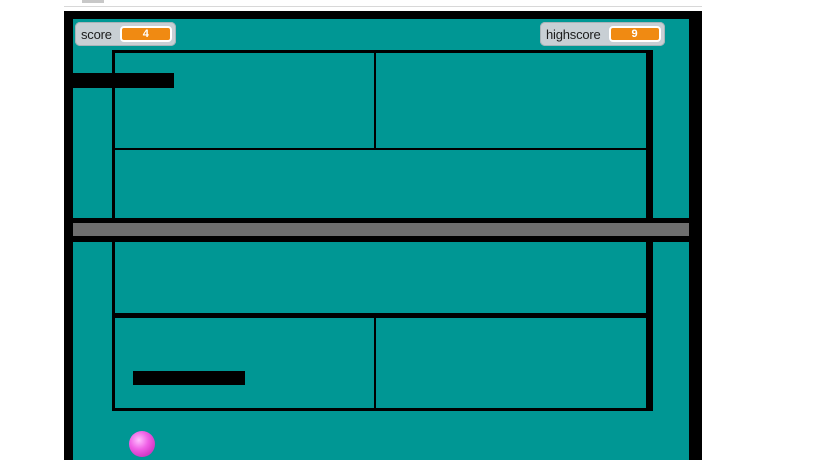  Describe the element at coordinates (375, 363) in the screenshot. I see `lower-vertical-line` at that location.